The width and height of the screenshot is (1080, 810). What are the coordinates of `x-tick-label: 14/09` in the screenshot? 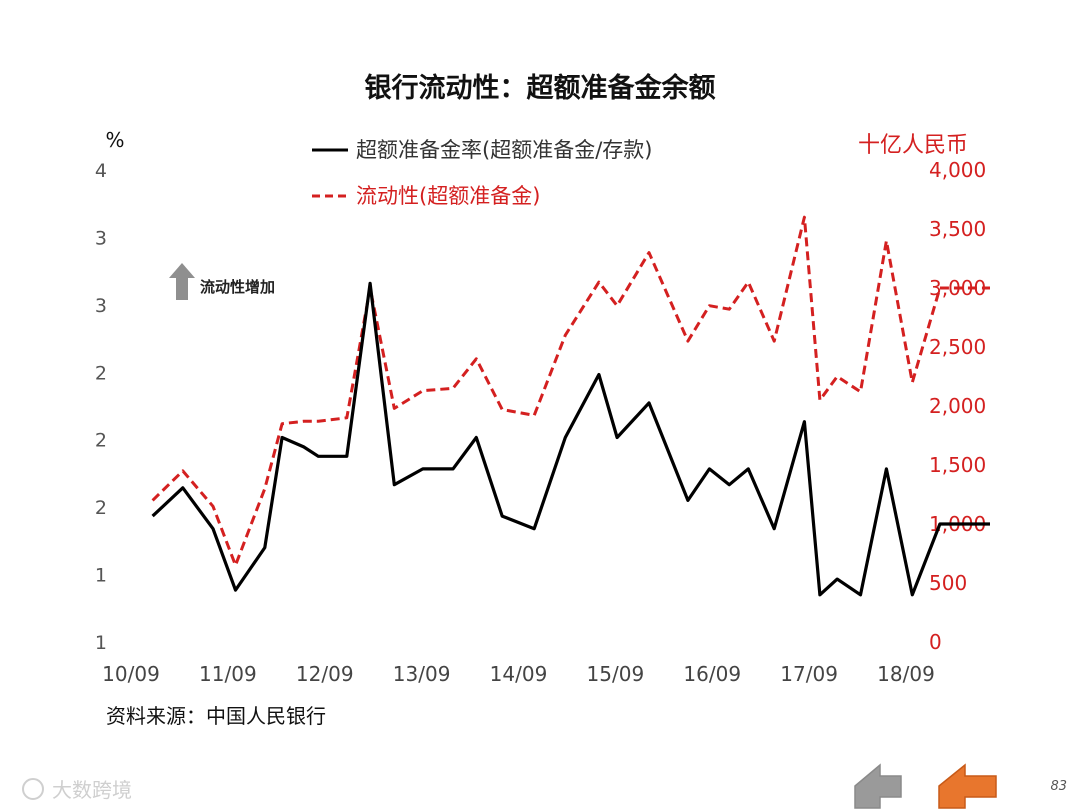 It's located at (519, 674).